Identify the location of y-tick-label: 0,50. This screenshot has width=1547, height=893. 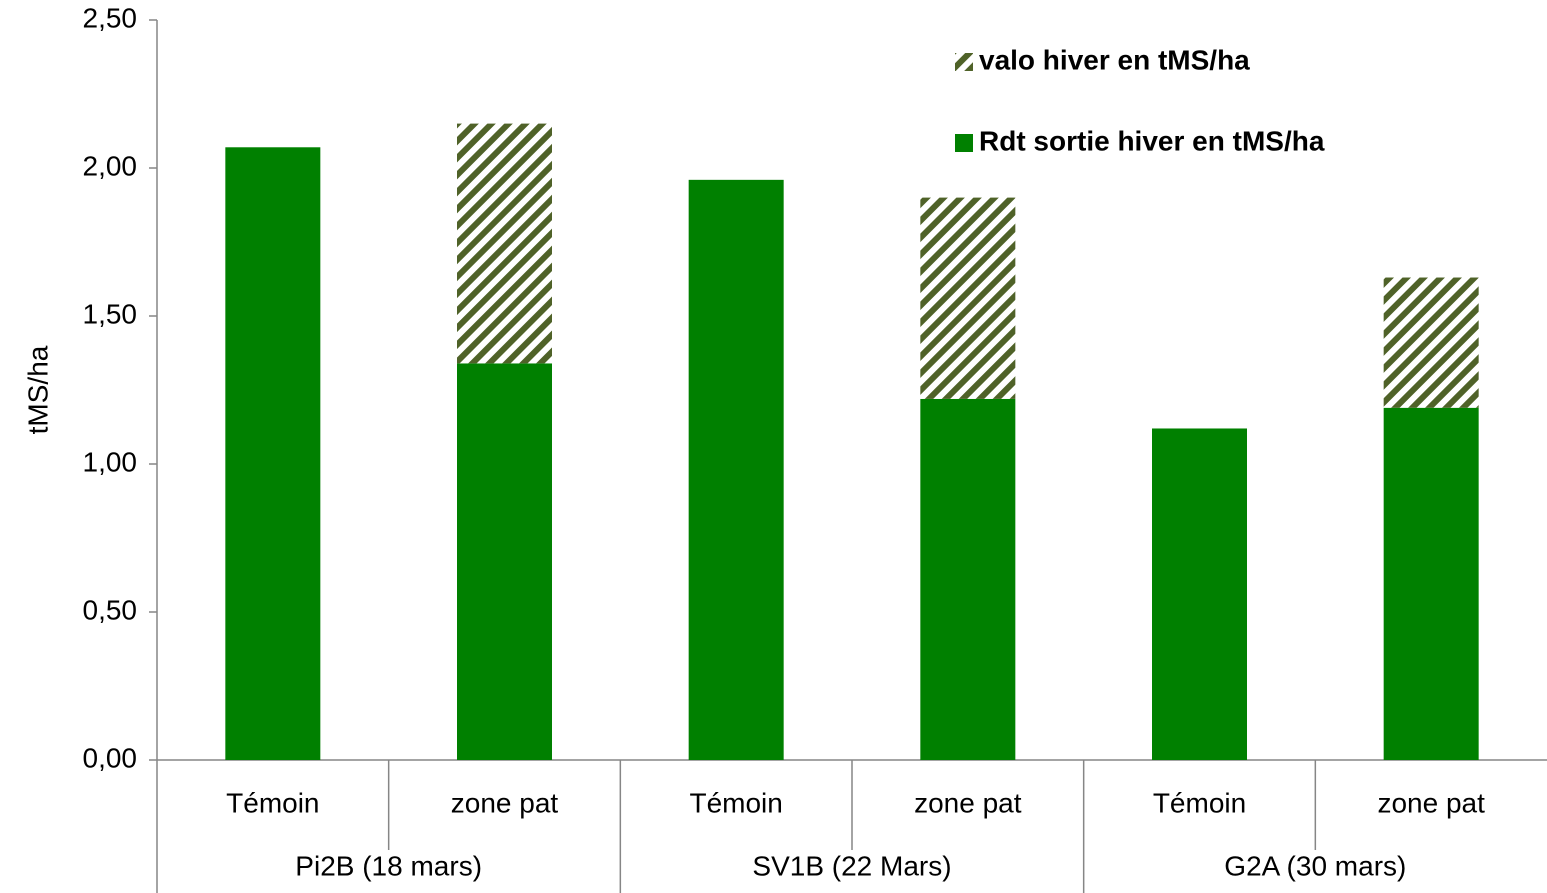
(110, 609).